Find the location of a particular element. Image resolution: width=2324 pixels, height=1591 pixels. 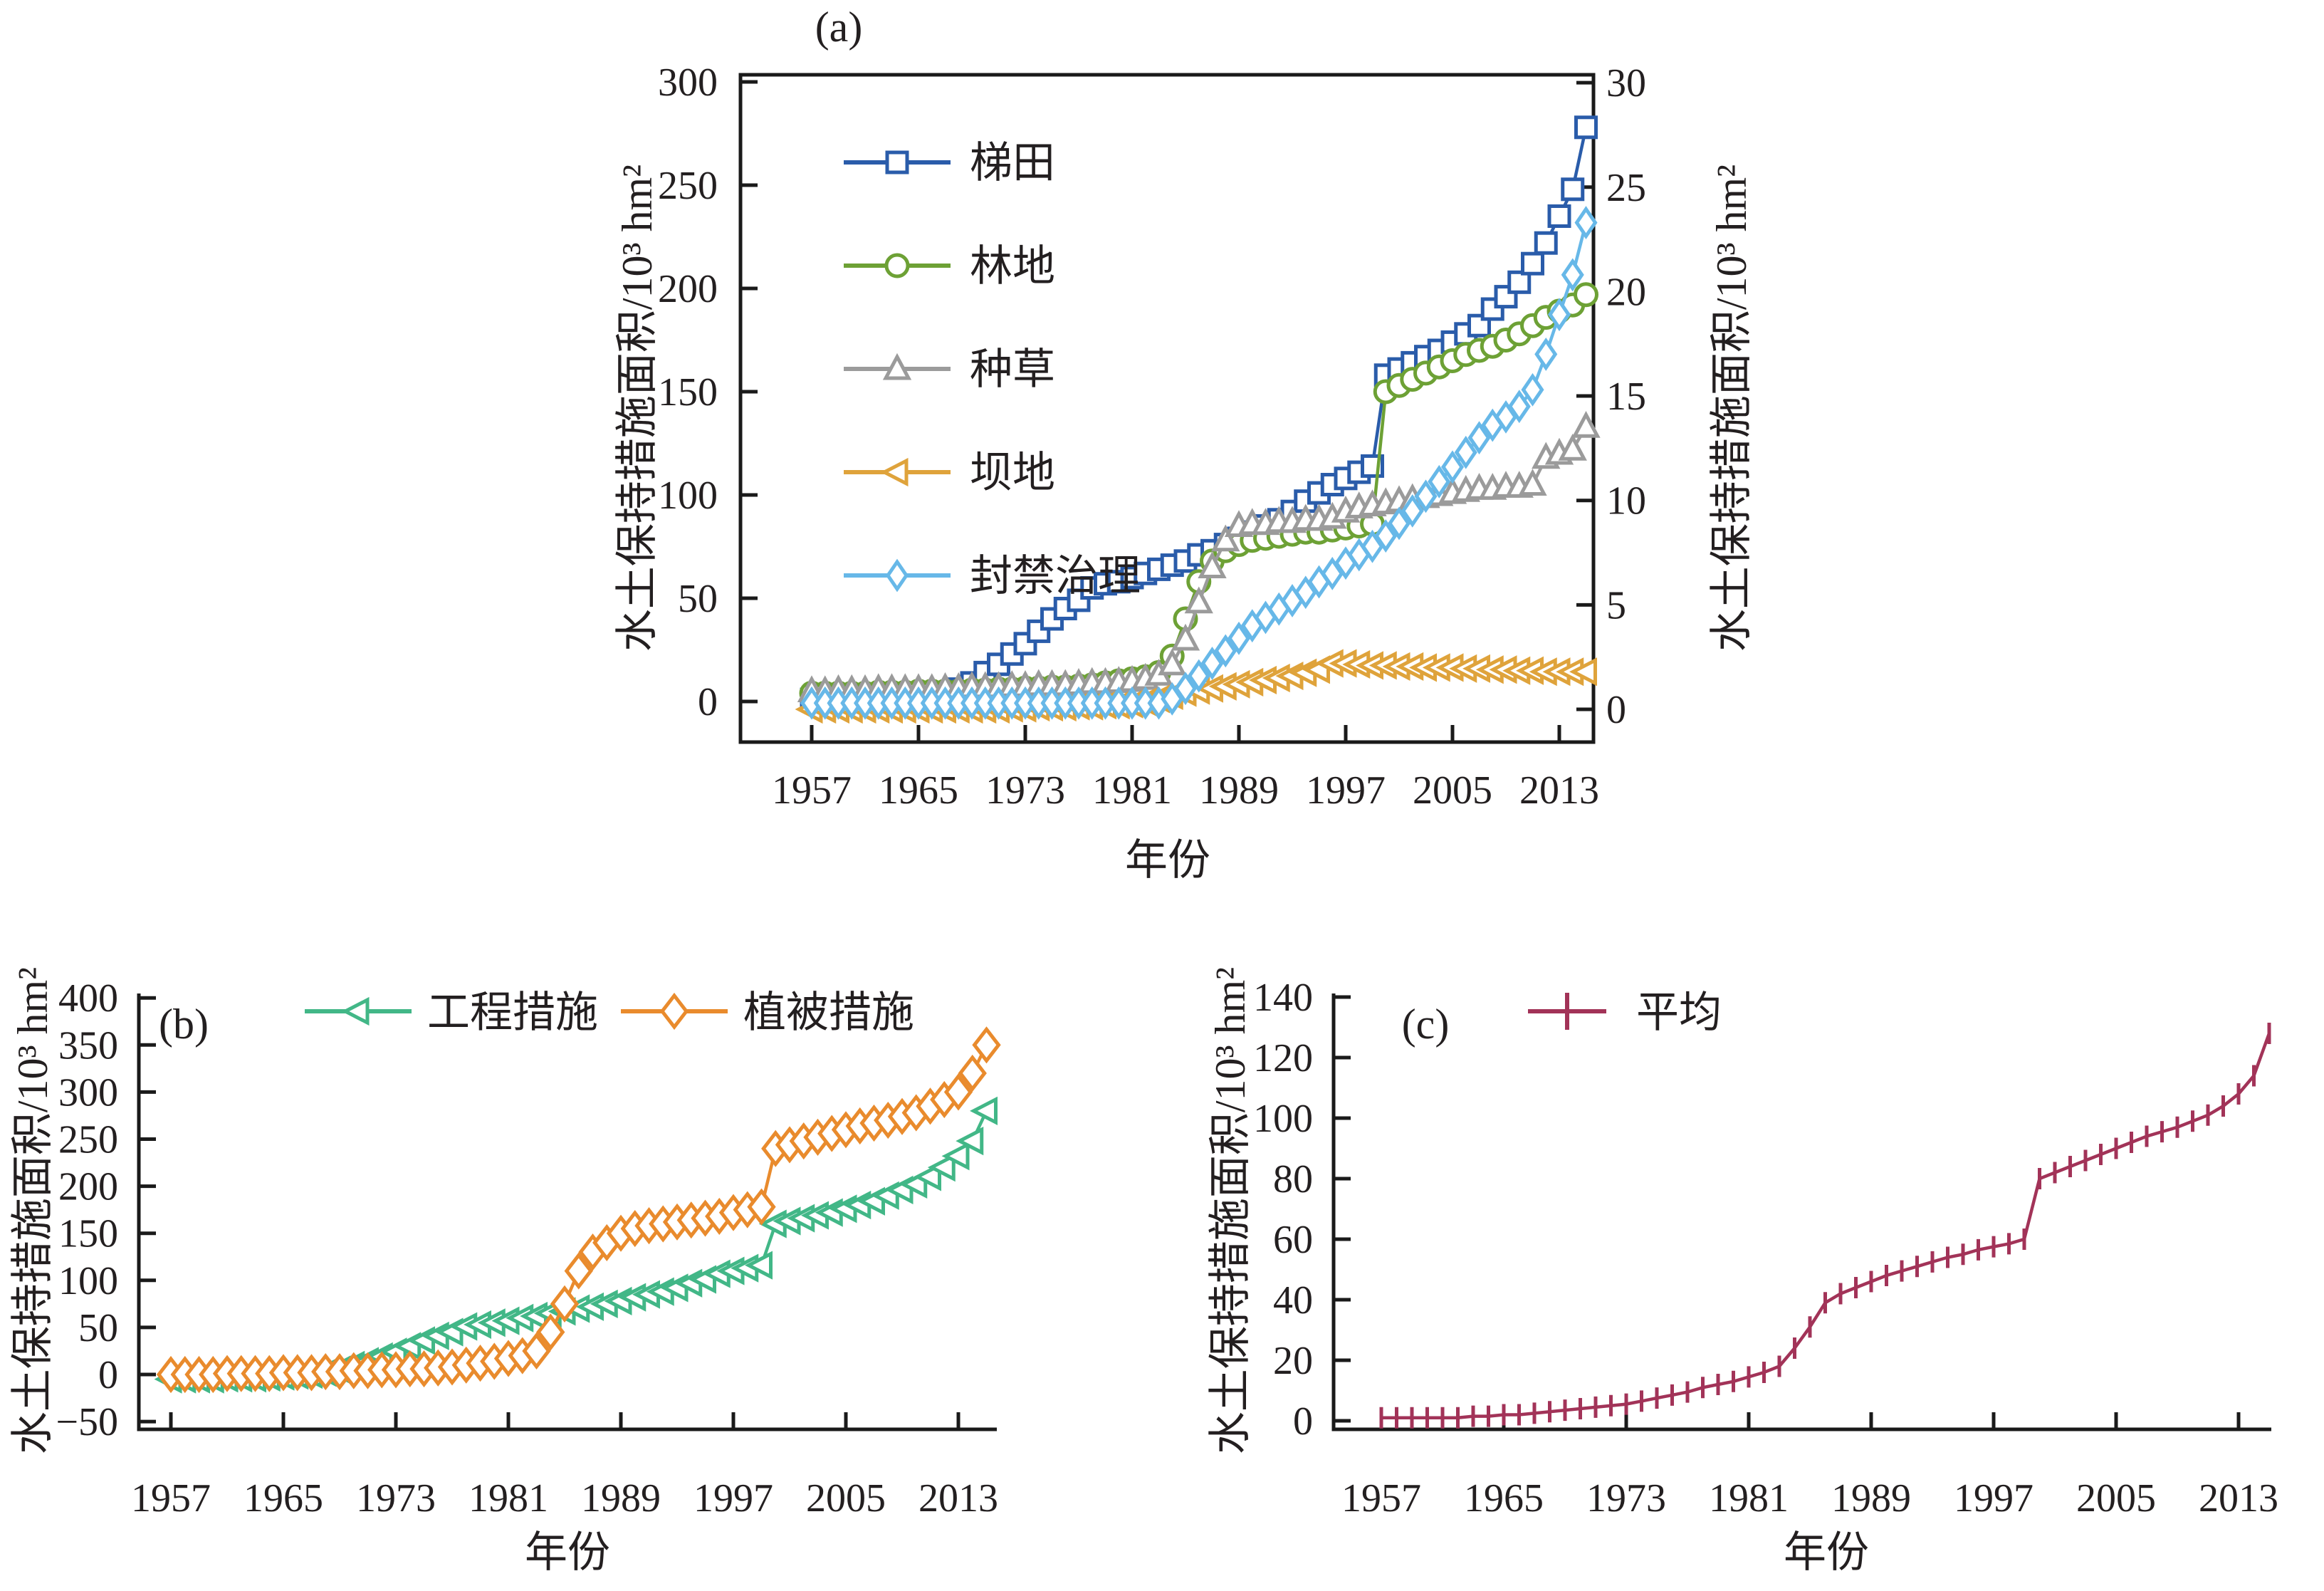

y-axis-title-left: 水土保持措施面积/10³ hm² is located at coordinates (1230, 1210).